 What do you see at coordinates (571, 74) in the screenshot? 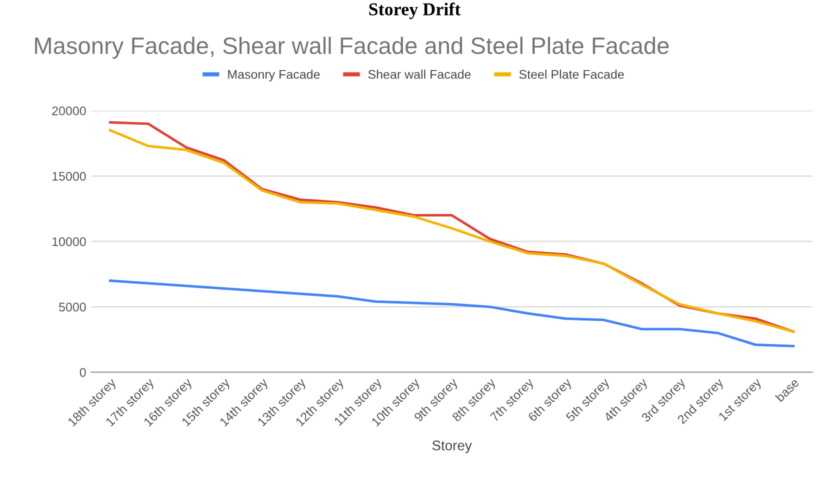
I see `legend-label: Steel Plate Facade` at bounding box center [571, 74].